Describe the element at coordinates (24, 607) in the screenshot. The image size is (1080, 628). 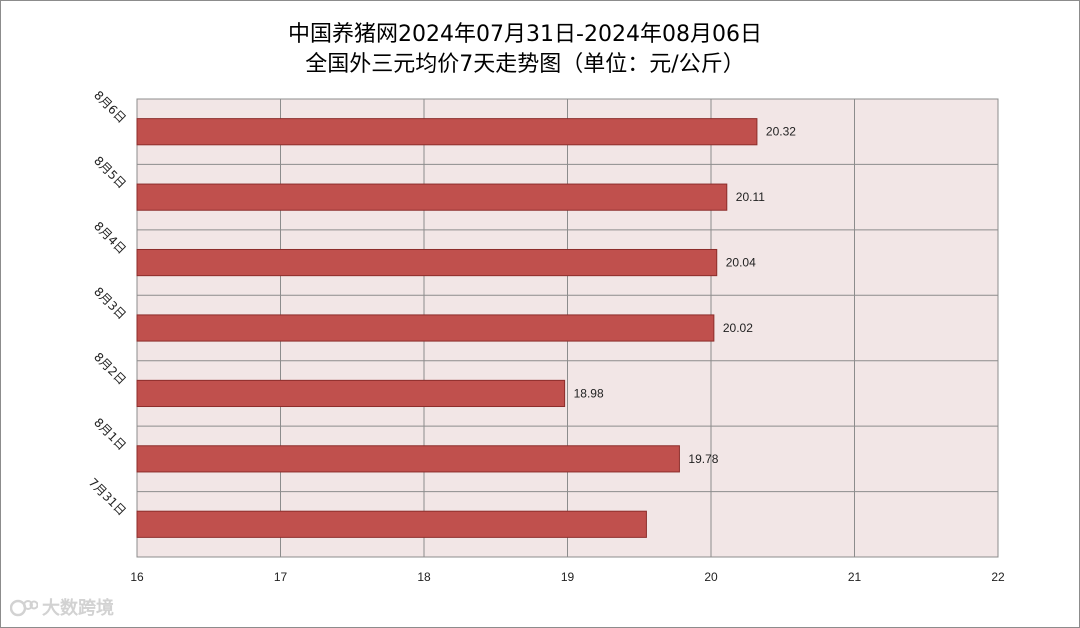
I see `brand-logo-icon` at that location.